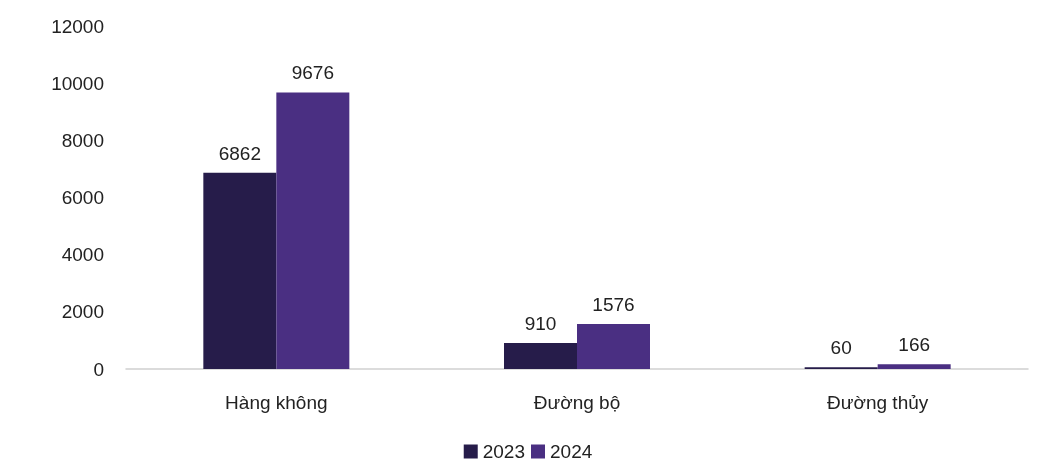  I want to click on y-tick-label: 0, so click(98, 369).